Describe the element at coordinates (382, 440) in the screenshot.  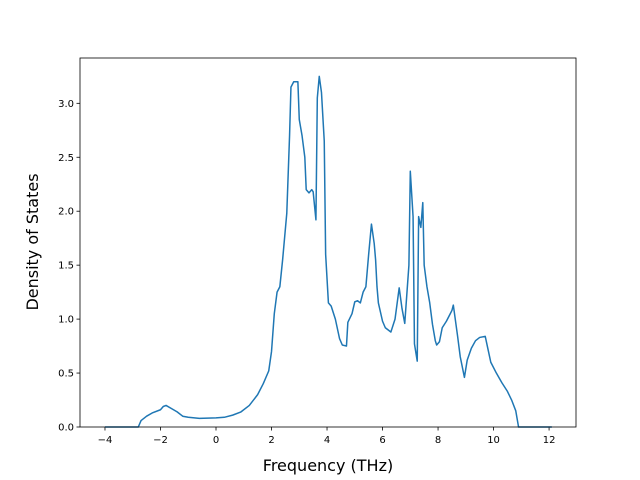
I see `x-tick-label: 6` at that location.